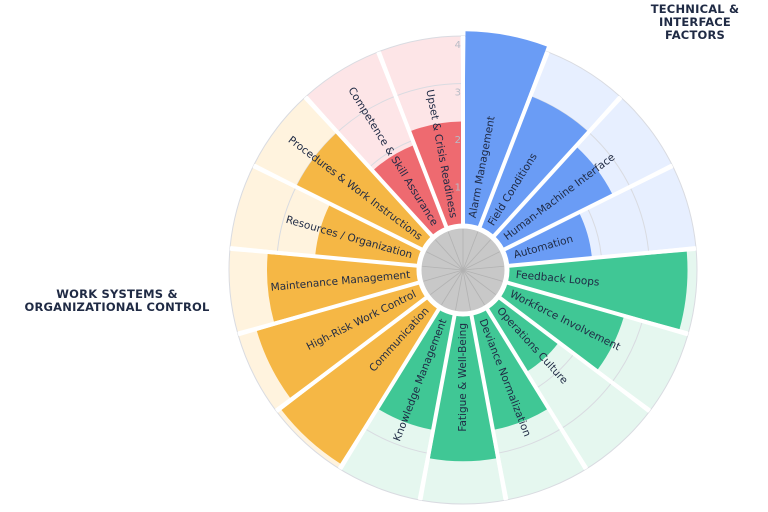  Describe the element at coordinates (522, 334) in the screenshot. I see `bar-operations-culture` at that location.